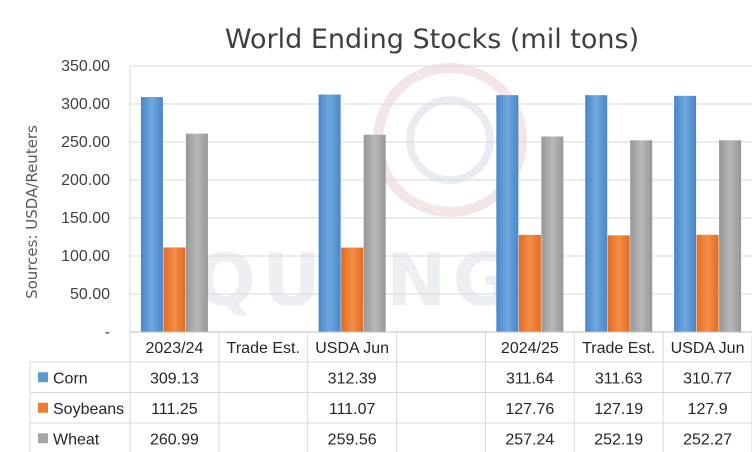  I want to click on y-tick-label: 100.00, so click(85, 256).